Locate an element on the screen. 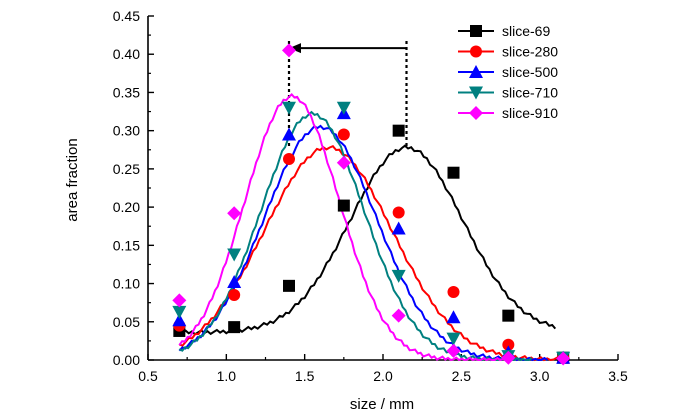  y-tick-label: 0.00 is located at coordinates (126, 360).